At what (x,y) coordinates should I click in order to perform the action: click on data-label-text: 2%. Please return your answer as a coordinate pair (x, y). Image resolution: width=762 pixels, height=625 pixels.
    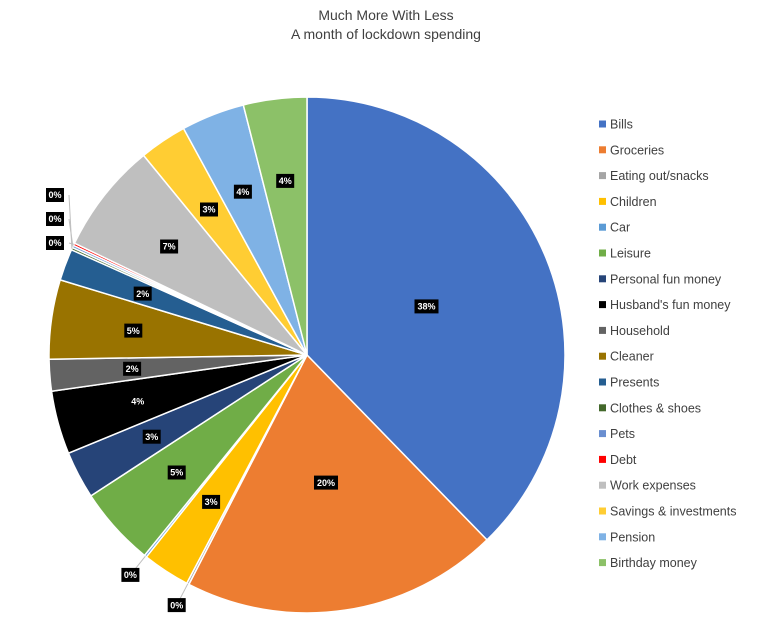
    Looking at the image, I should click on (142, 294).